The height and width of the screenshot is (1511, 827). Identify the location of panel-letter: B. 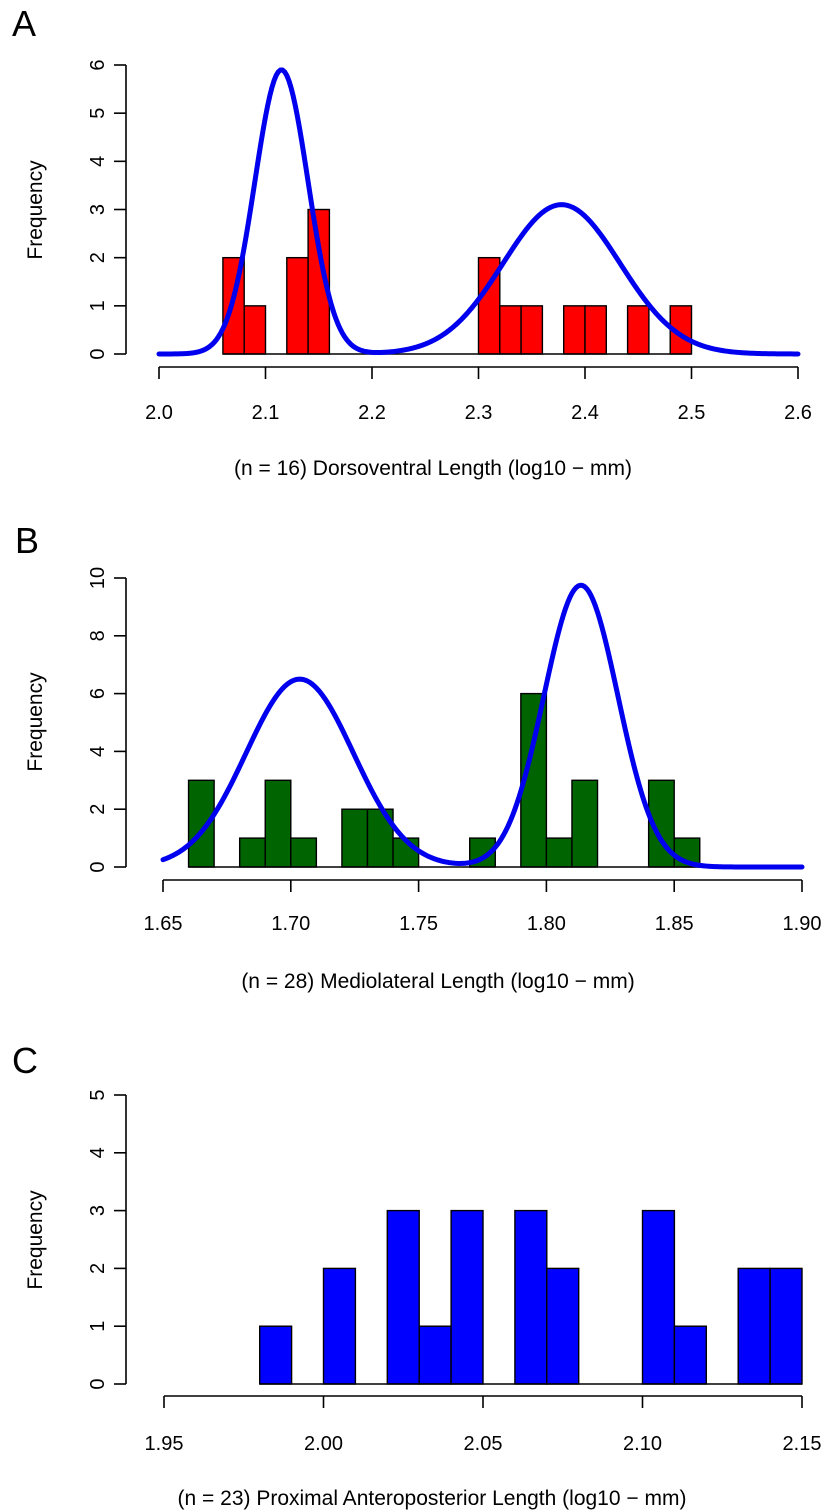
(27, 540).